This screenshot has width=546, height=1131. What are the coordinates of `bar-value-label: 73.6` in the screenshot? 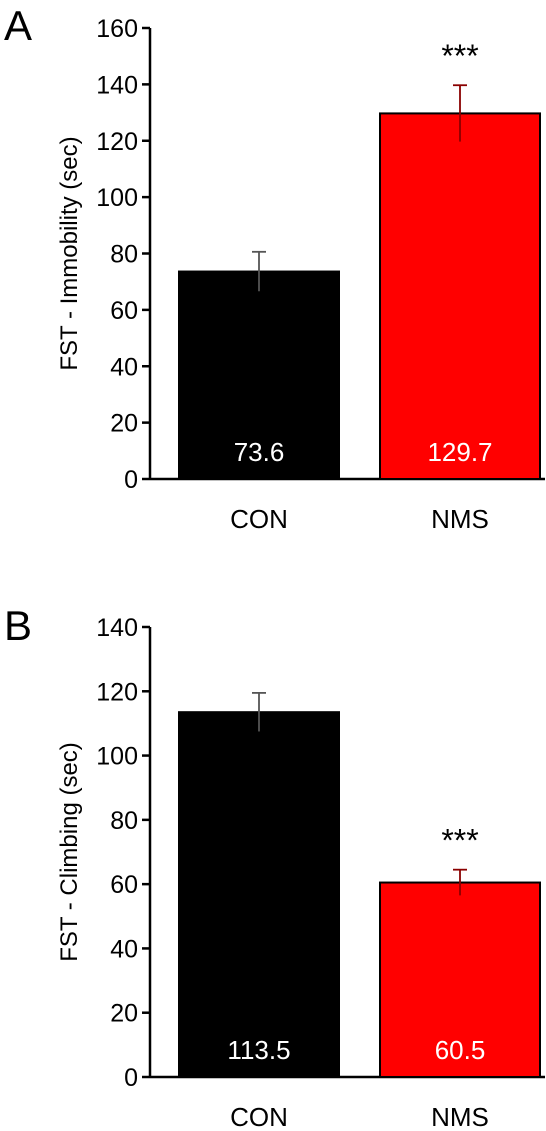 It's located at (259, 452).